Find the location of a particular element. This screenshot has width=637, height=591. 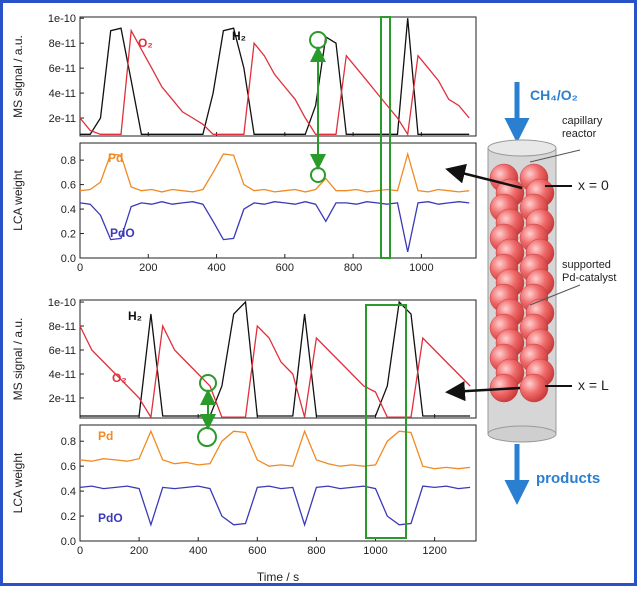

catalyst-label: supported Pd-catalyst is located at coordinates (589, 271).